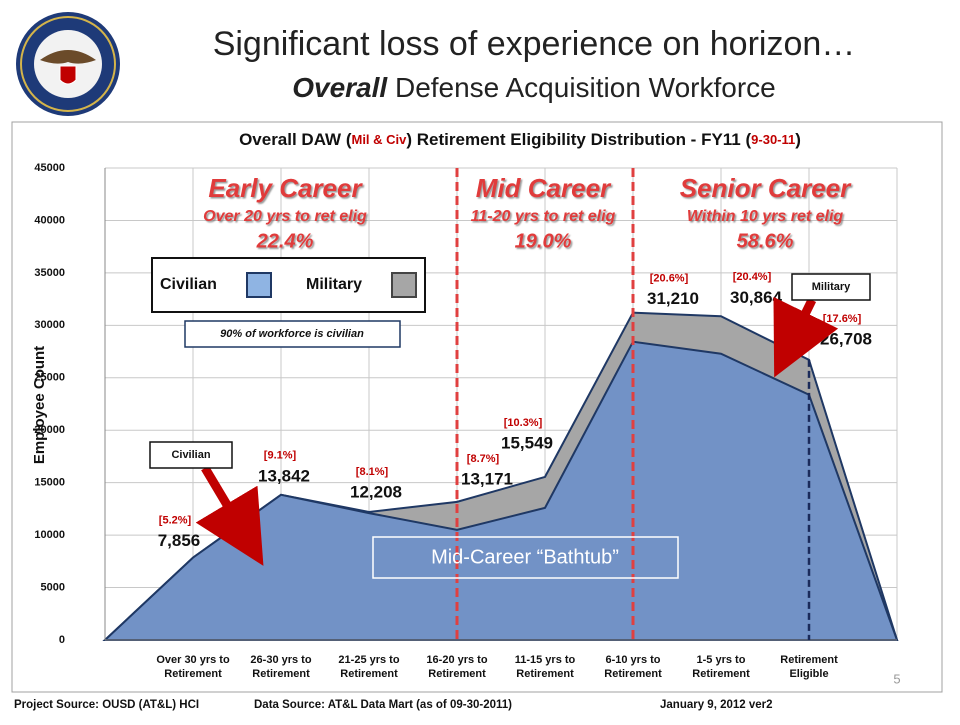 This screenshot has width=960, height=725. Describe the element at coordinates (527, 442) in the screenshot. I see `total-label: 15,549` at that location.